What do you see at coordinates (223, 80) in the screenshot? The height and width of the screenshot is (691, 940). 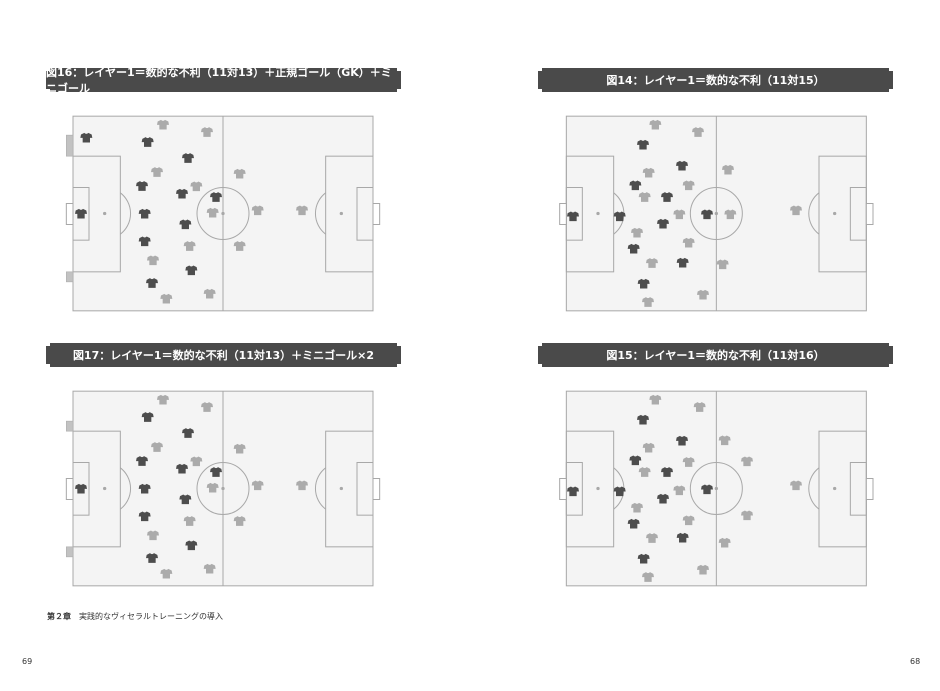 I see `figure-16-title: 図16：レイヤー1＝数的な不利（11対13）＋正規ゴール（GK）＋ミニゴール` at bounding box center [223, 80].